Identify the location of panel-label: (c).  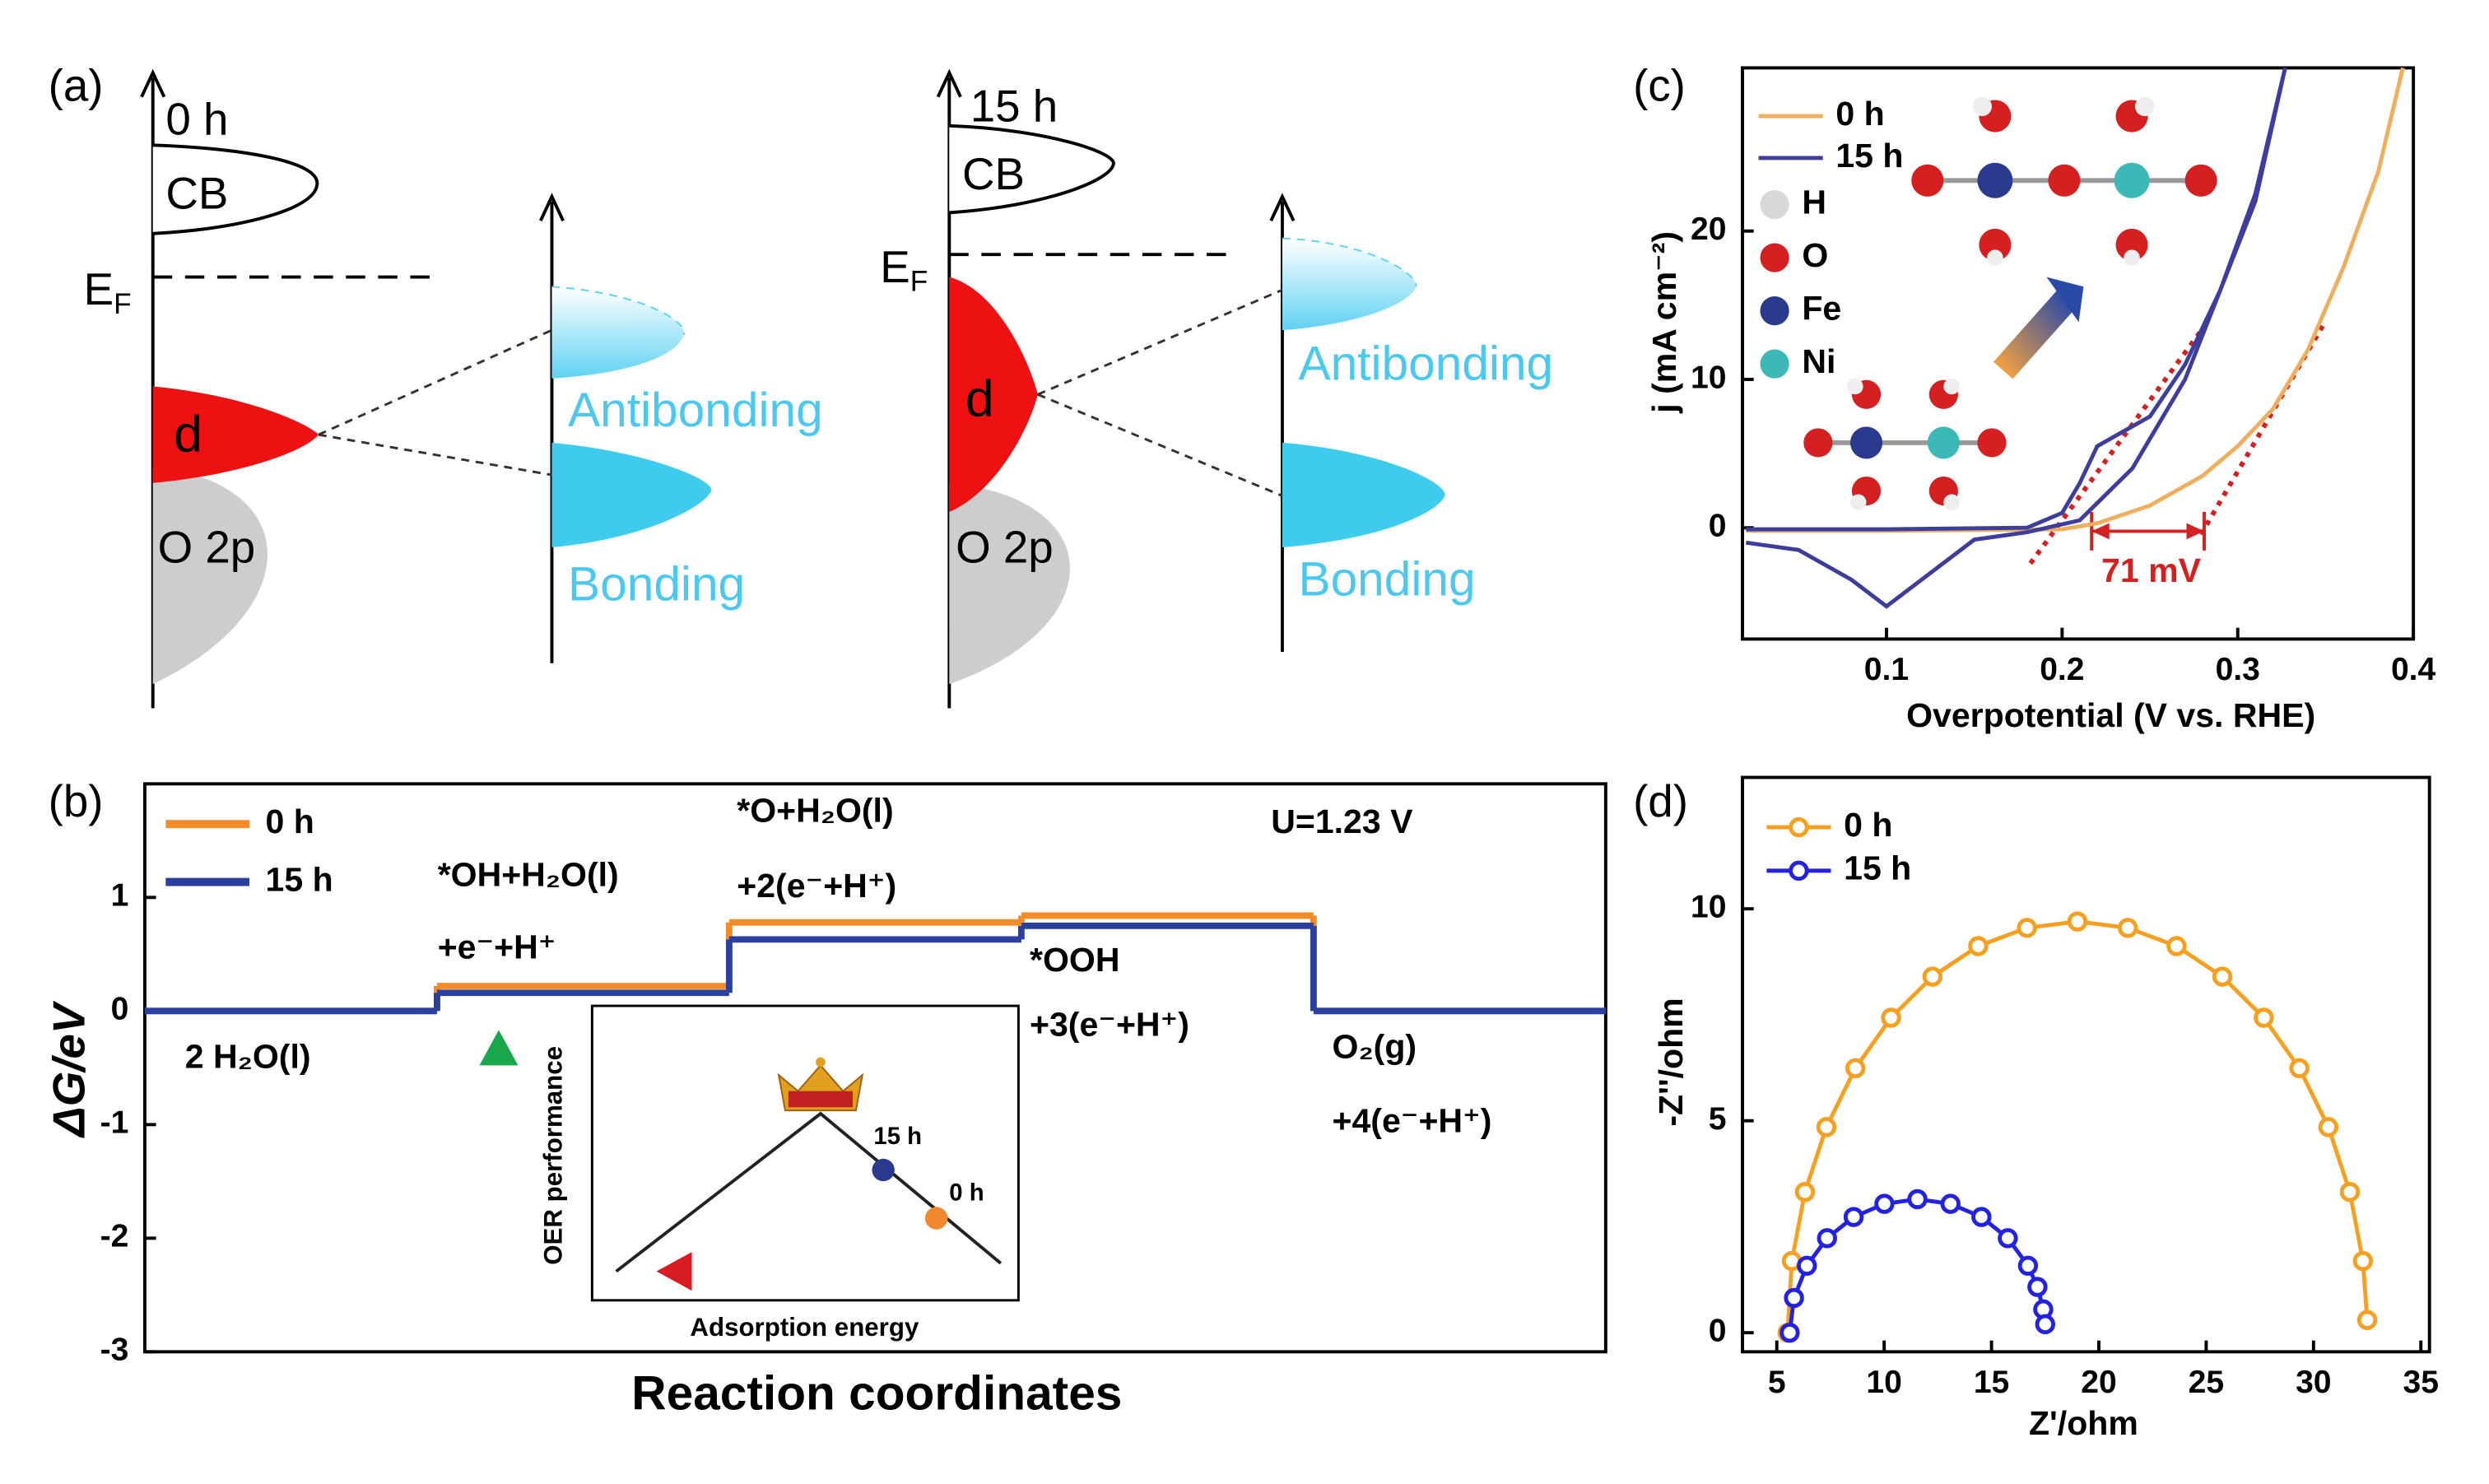
(1659, 84).